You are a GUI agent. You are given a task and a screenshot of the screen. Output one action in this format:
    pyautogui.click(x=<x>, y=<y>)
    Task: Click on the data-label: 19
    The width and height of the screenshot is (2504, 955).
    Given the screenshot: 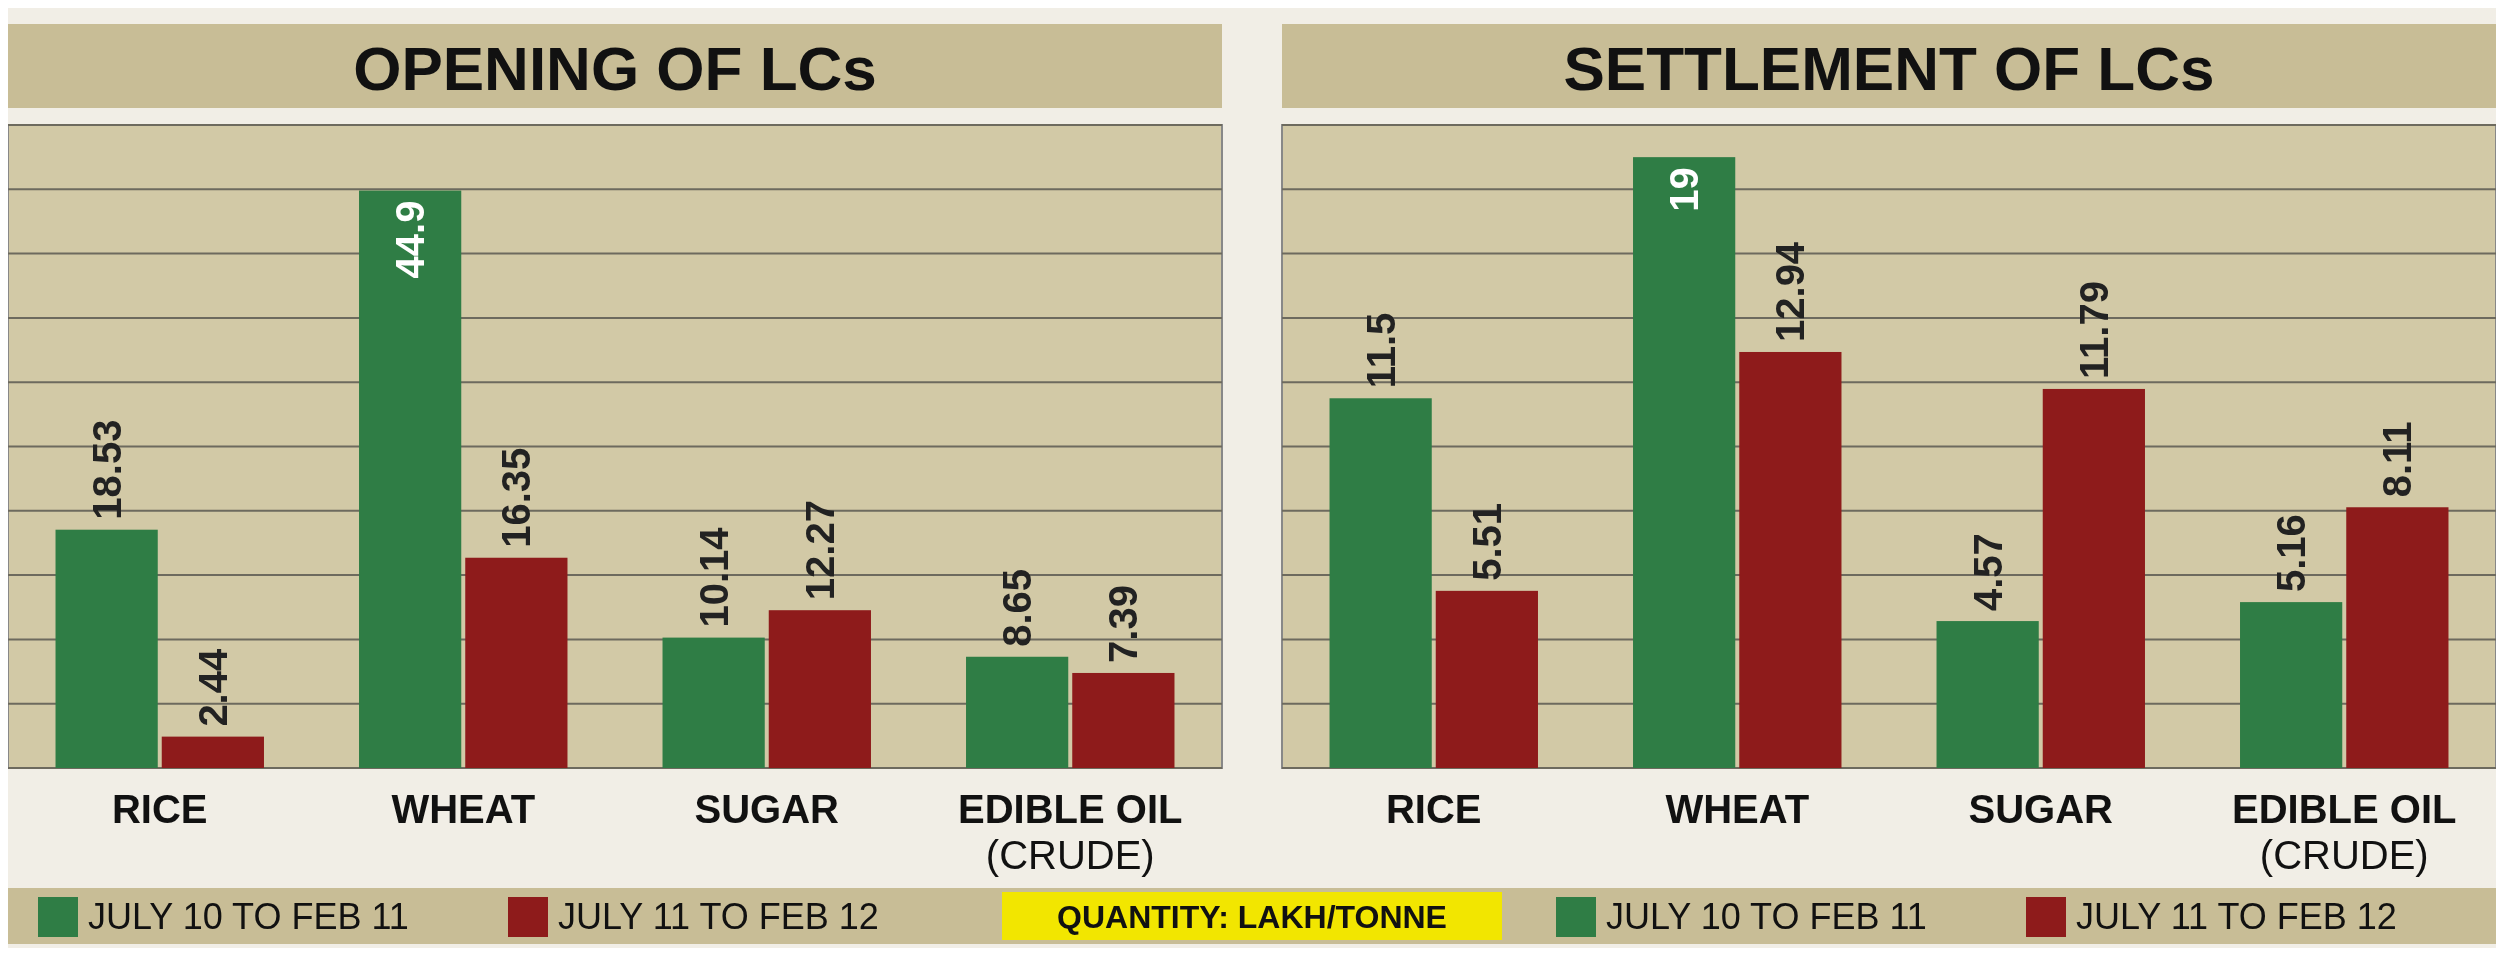 What is the action you would take?
    pyautogui.click(x=1684, y=189)
    